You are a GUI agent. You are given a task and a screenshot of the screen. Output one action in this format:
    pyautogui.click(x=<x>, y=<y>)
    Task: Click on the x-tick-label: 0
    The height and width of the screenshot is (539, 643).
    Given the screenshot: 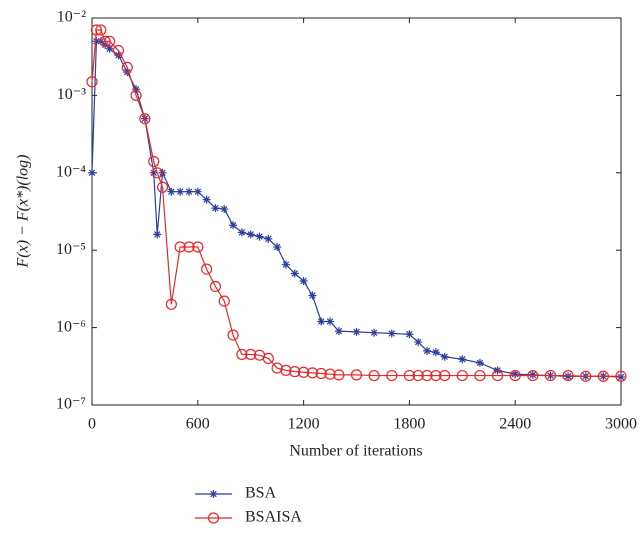 What is the action you would take?
    pyautogui.click(x=92, y=424)
    